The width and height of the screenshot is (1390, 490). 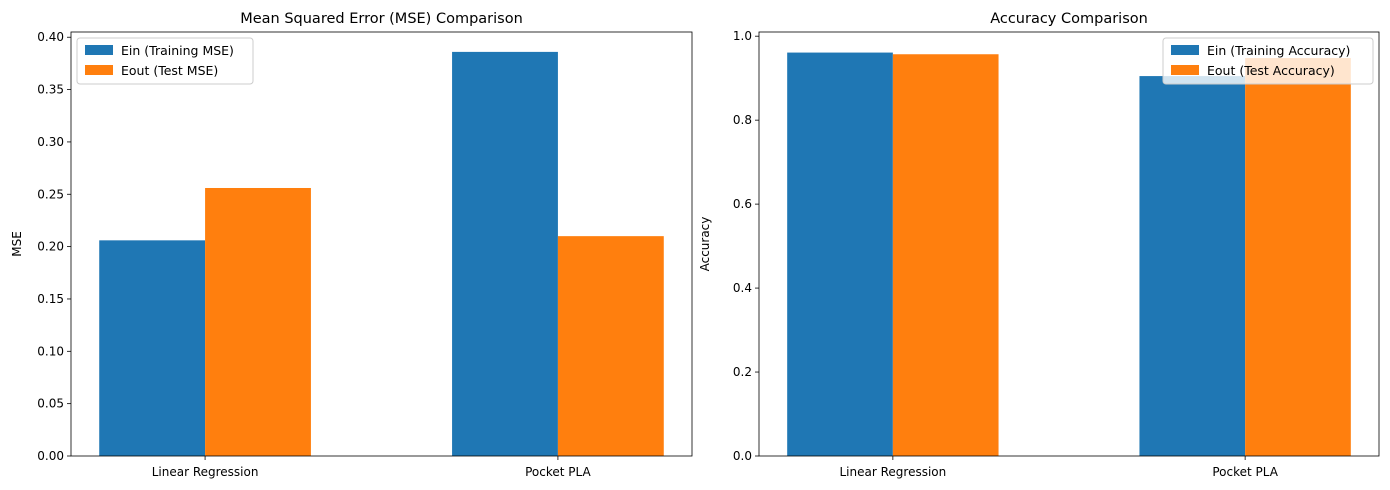 I want to click on mse-y-tick-label: 0.40, so click(x=50, y=37).